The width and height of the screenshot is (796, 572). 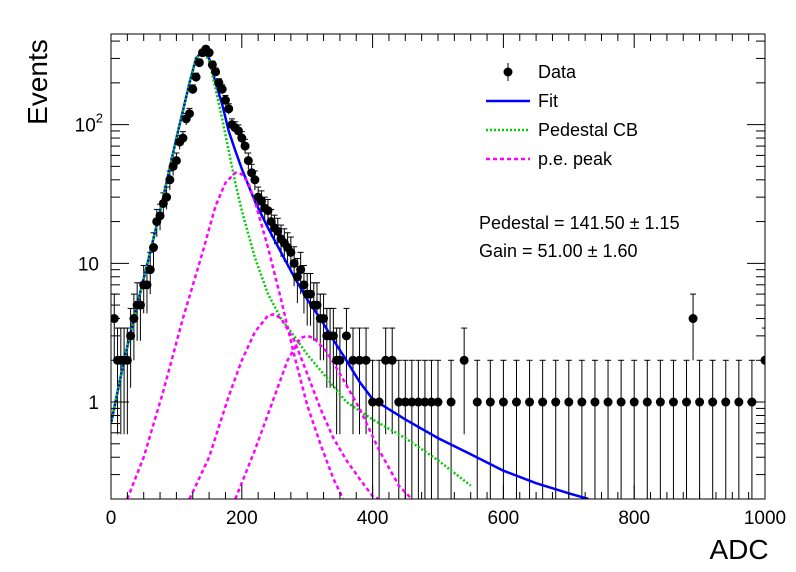 What do you see at coordinates (242, 518) in the screenshot?
I see `x-tick-label: 200` at bounding box center [242, 518].